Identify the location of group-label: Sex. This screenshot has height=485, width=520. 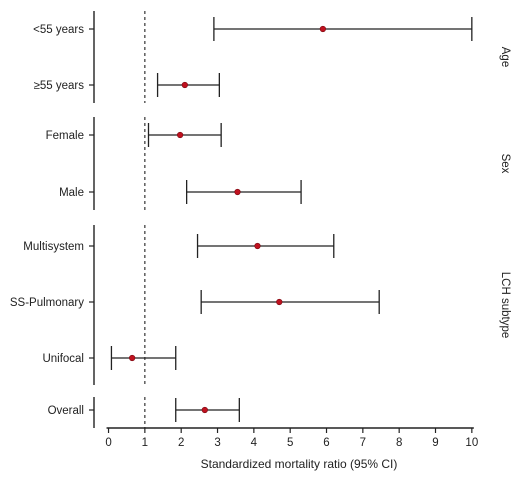
(505, 164).